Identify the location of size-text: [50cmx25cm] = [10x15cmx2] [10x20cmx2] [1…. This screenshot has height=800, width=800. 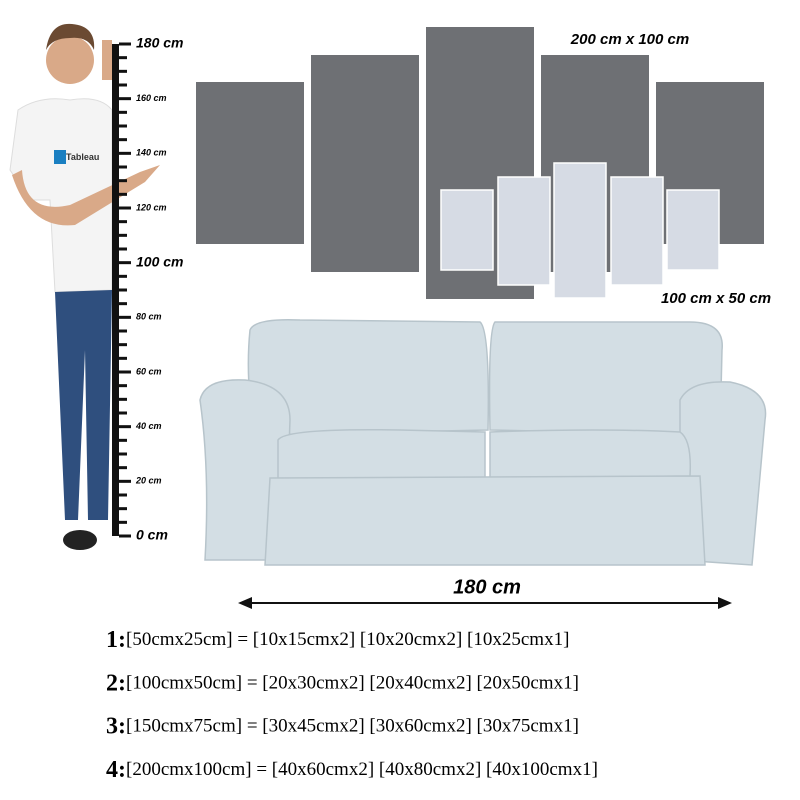
(347, 639).